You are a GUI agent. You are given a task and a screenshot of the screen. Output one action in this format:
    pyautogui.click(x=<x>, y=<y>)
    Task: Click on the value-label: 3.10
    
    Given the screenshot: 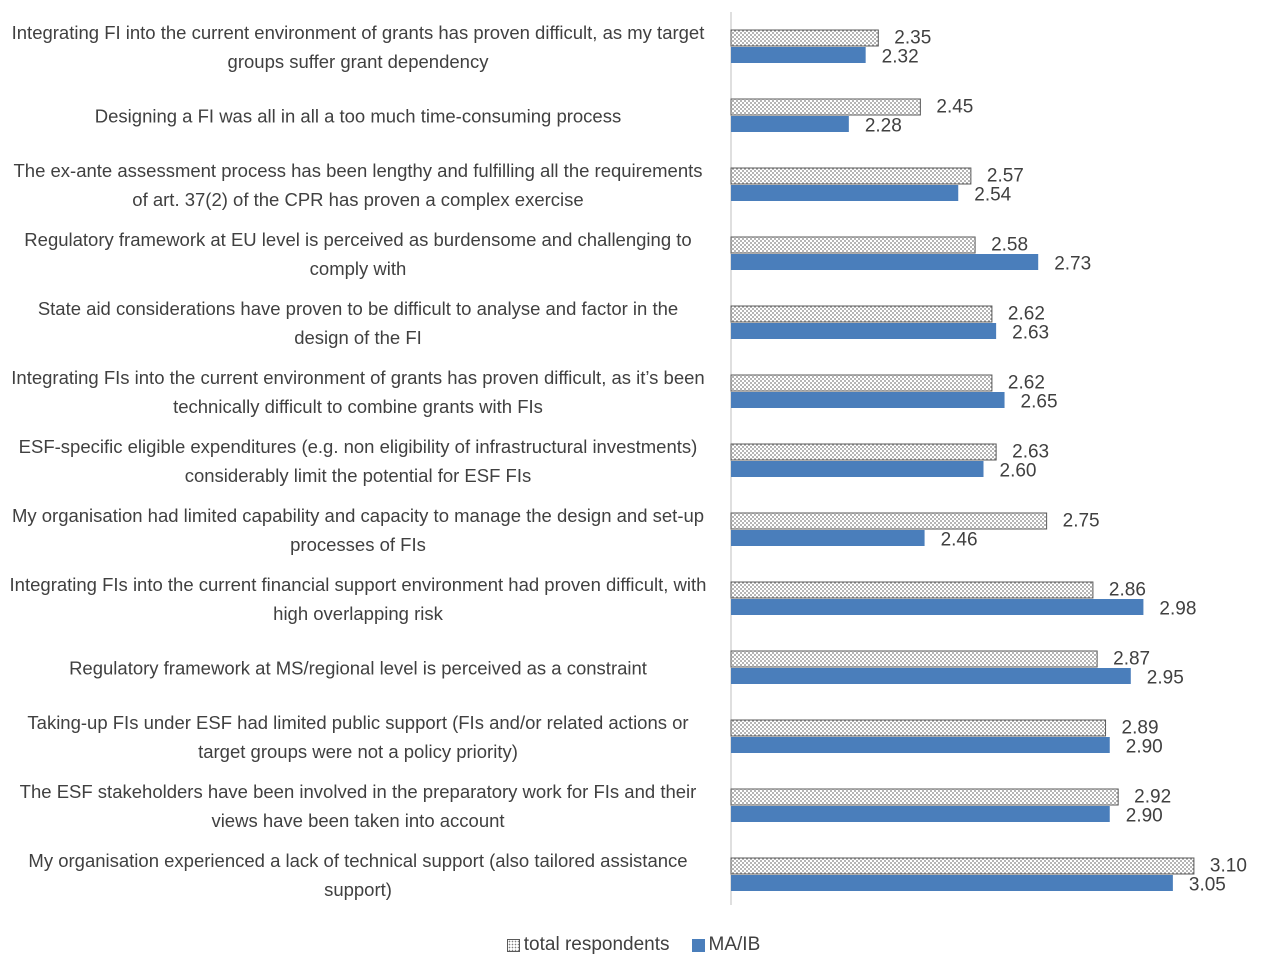 What is the action you would take?
    pyautogui.click(x=1228, y=866)
    